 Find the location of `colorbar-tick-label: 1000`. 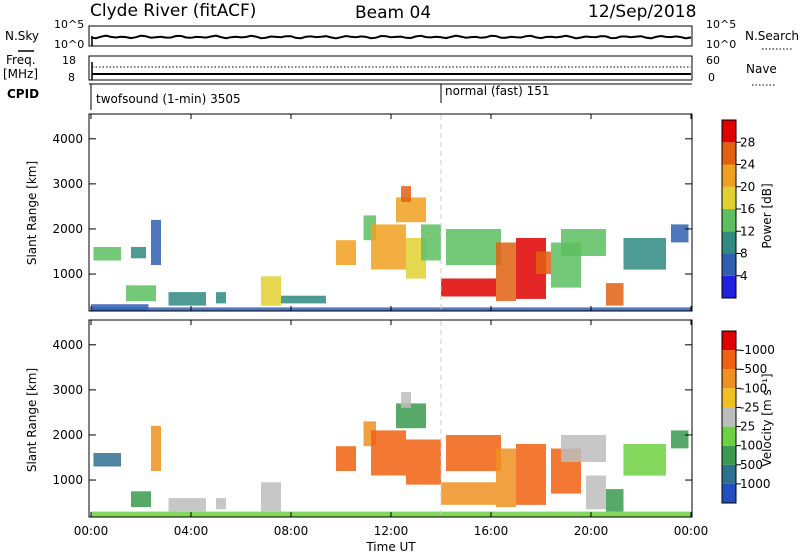

colorbar-tick-label: 1000 is located at coordinates (755, 484).